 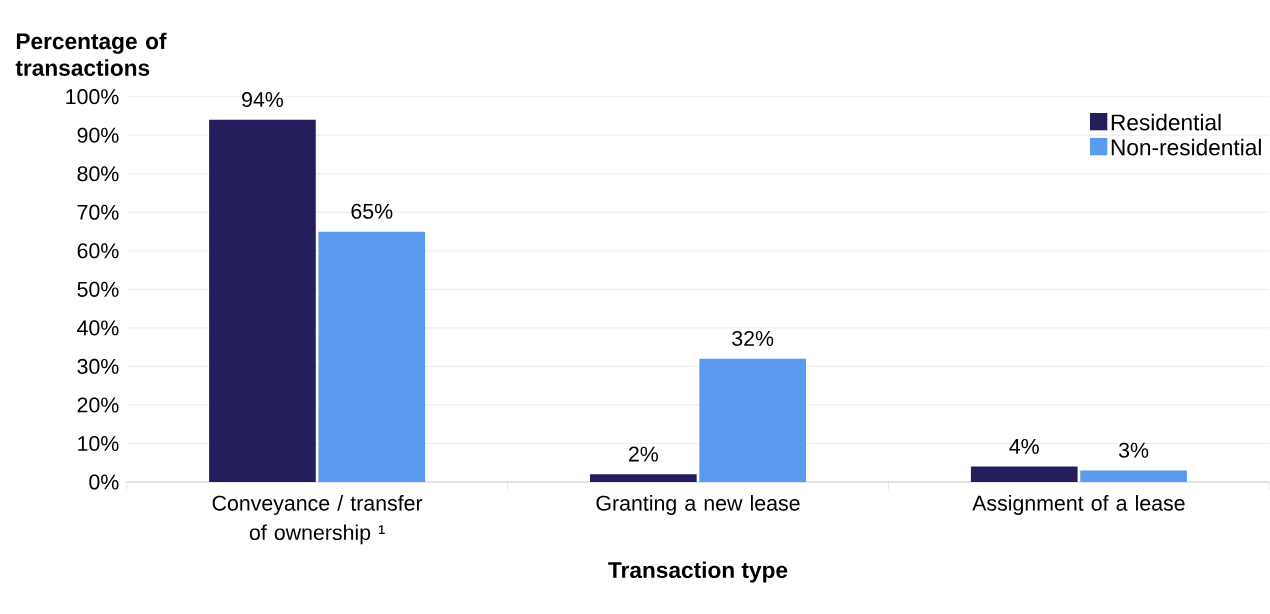 I want to click on y-tick-label: 60%, so click(x=98, y=251).